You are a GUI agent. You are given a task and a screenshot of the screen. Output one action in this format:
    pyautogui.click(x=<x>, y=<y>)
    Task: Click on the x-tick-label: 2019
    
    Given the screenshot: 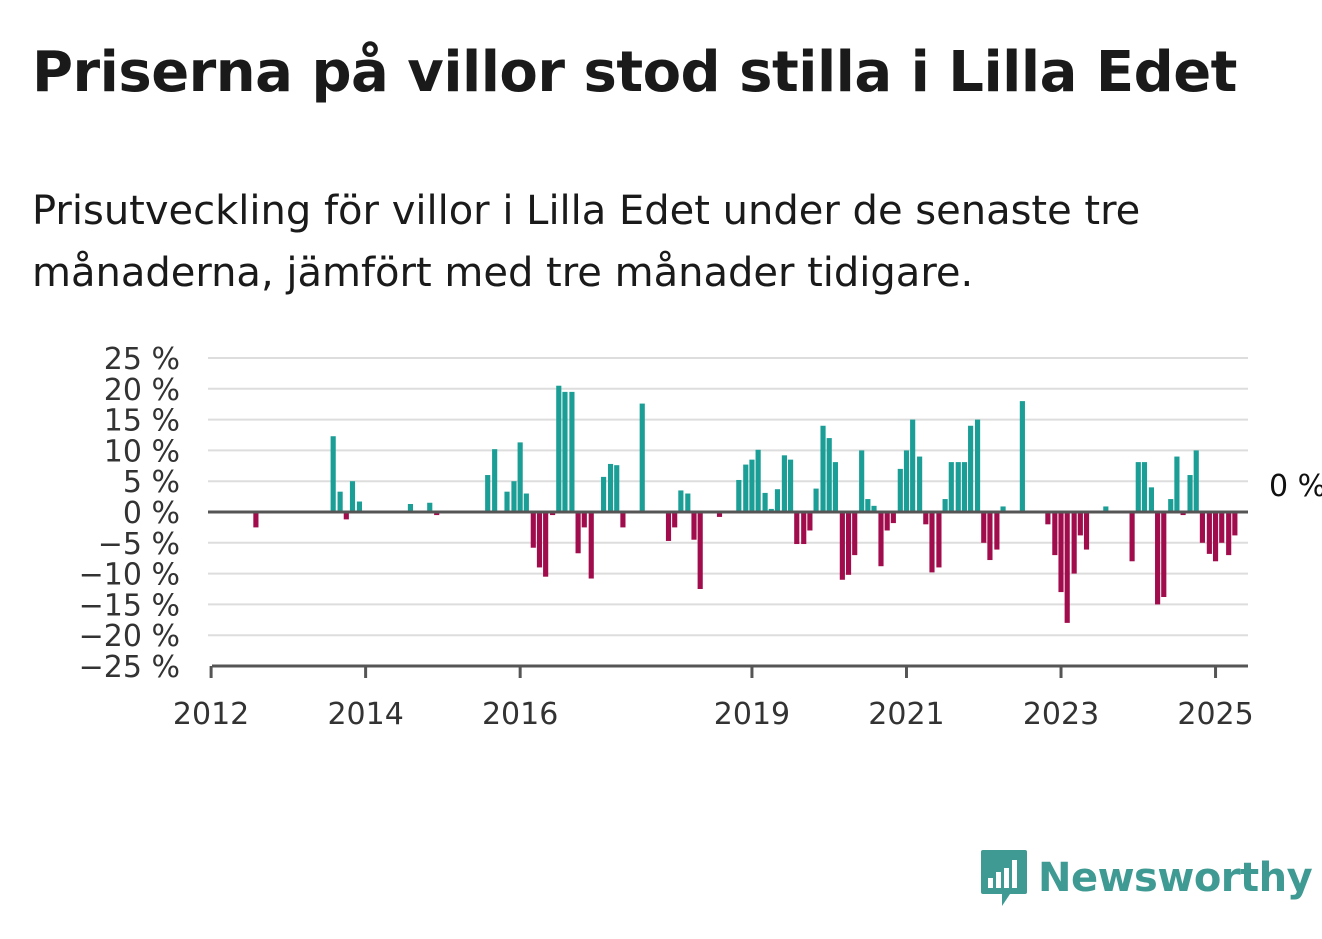 What is the action you would take?
    pyautogui.click(x=752, y=714)
    